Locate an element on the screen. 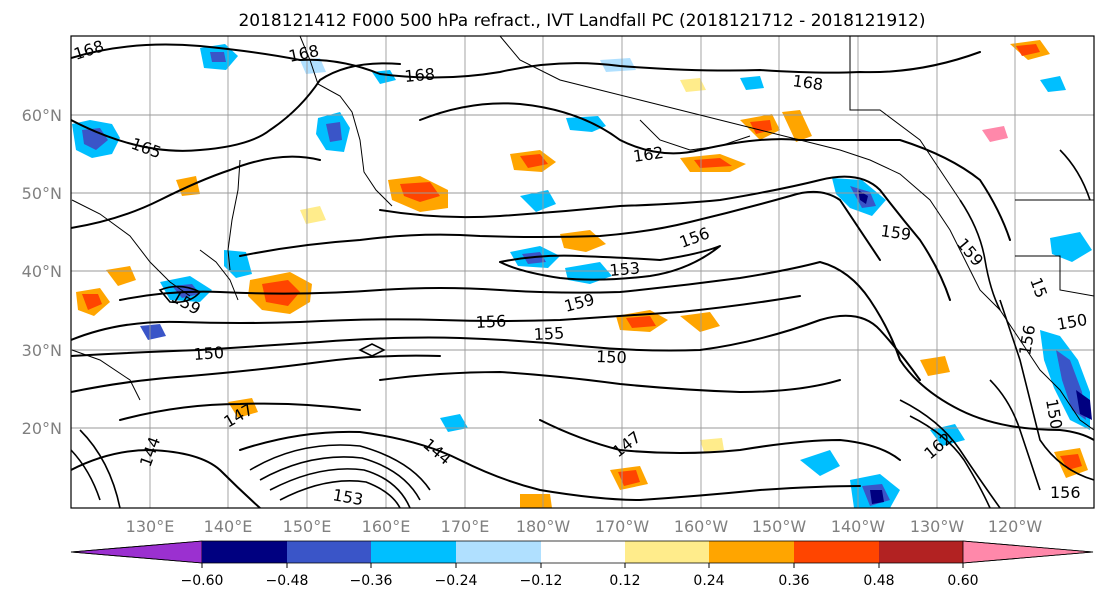 This screenshot has width=1105, height=601. colorbar-tick-label: −0.60 is located at coordinates (202, 581).